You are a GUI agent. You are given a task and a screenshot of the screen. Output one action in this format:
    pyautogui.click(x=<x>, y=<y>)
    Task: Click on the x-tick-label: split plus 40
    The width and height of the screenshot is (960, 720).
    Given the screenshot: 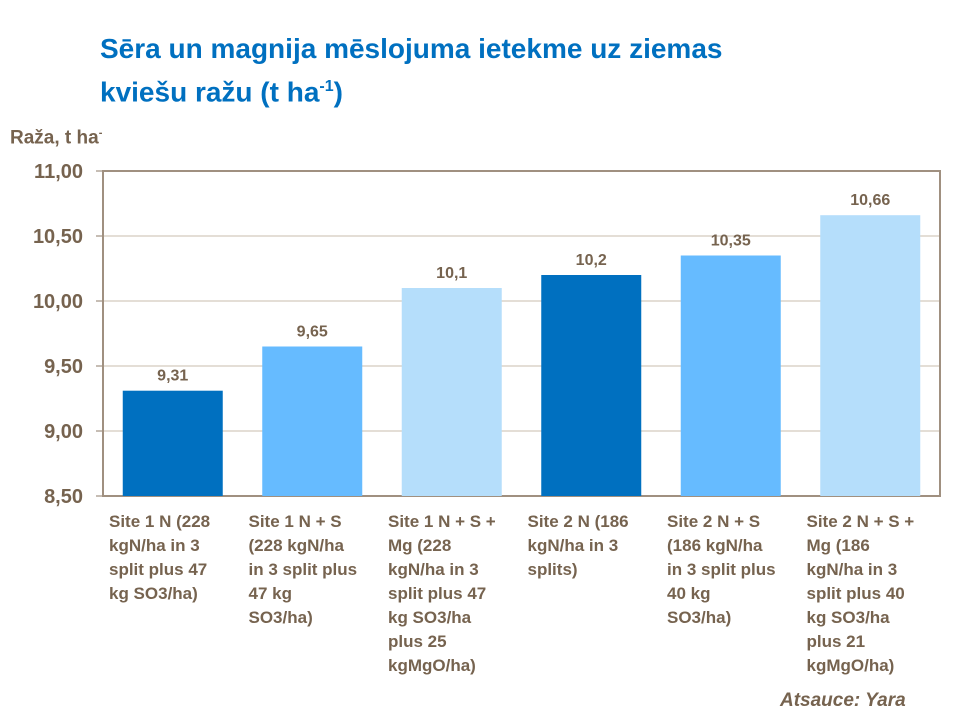 What is the action you would take?
    pyautogui.click(x=856, y=593)
    